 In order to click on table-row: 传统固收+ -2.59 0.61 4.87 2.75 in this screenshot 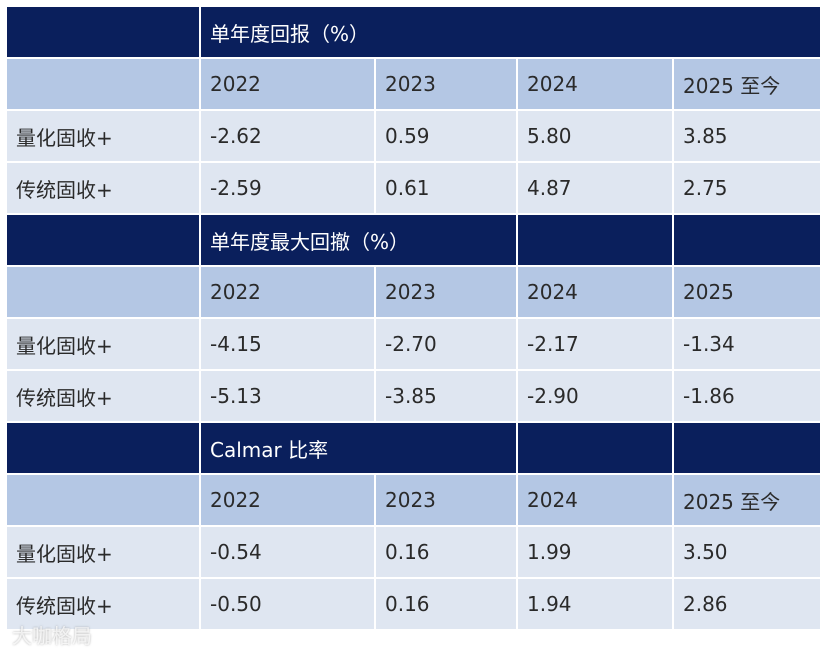, I will do `click(414, 188)`.